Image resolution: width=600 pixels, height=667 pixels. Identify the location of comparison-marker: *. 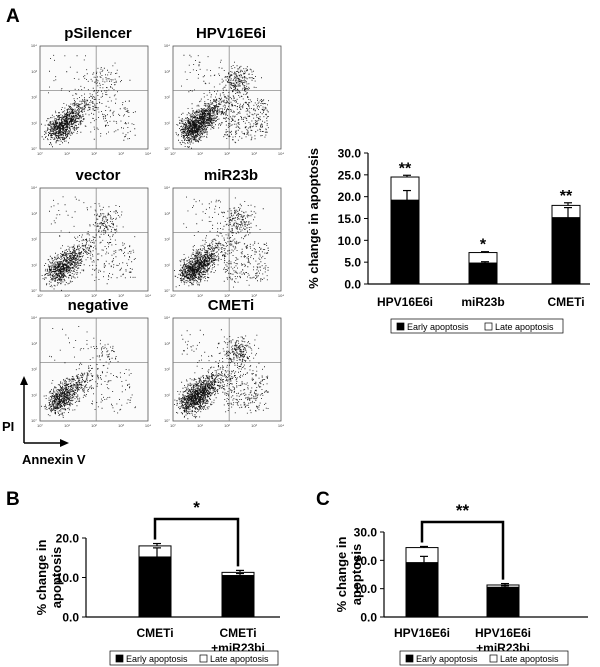
(196, 507).